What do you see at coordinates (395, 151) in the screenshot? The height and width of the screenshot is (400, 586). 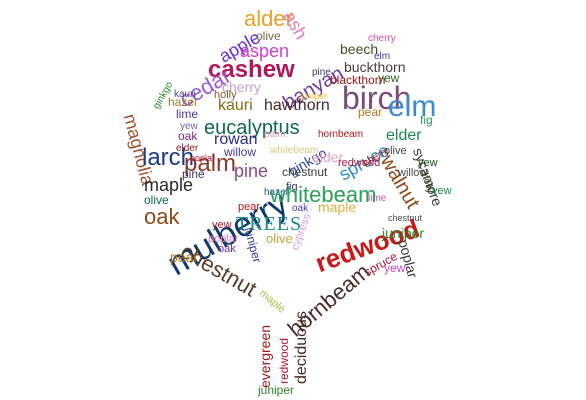 I see `word-olive-2: olive` at bounding box center [395, 151].